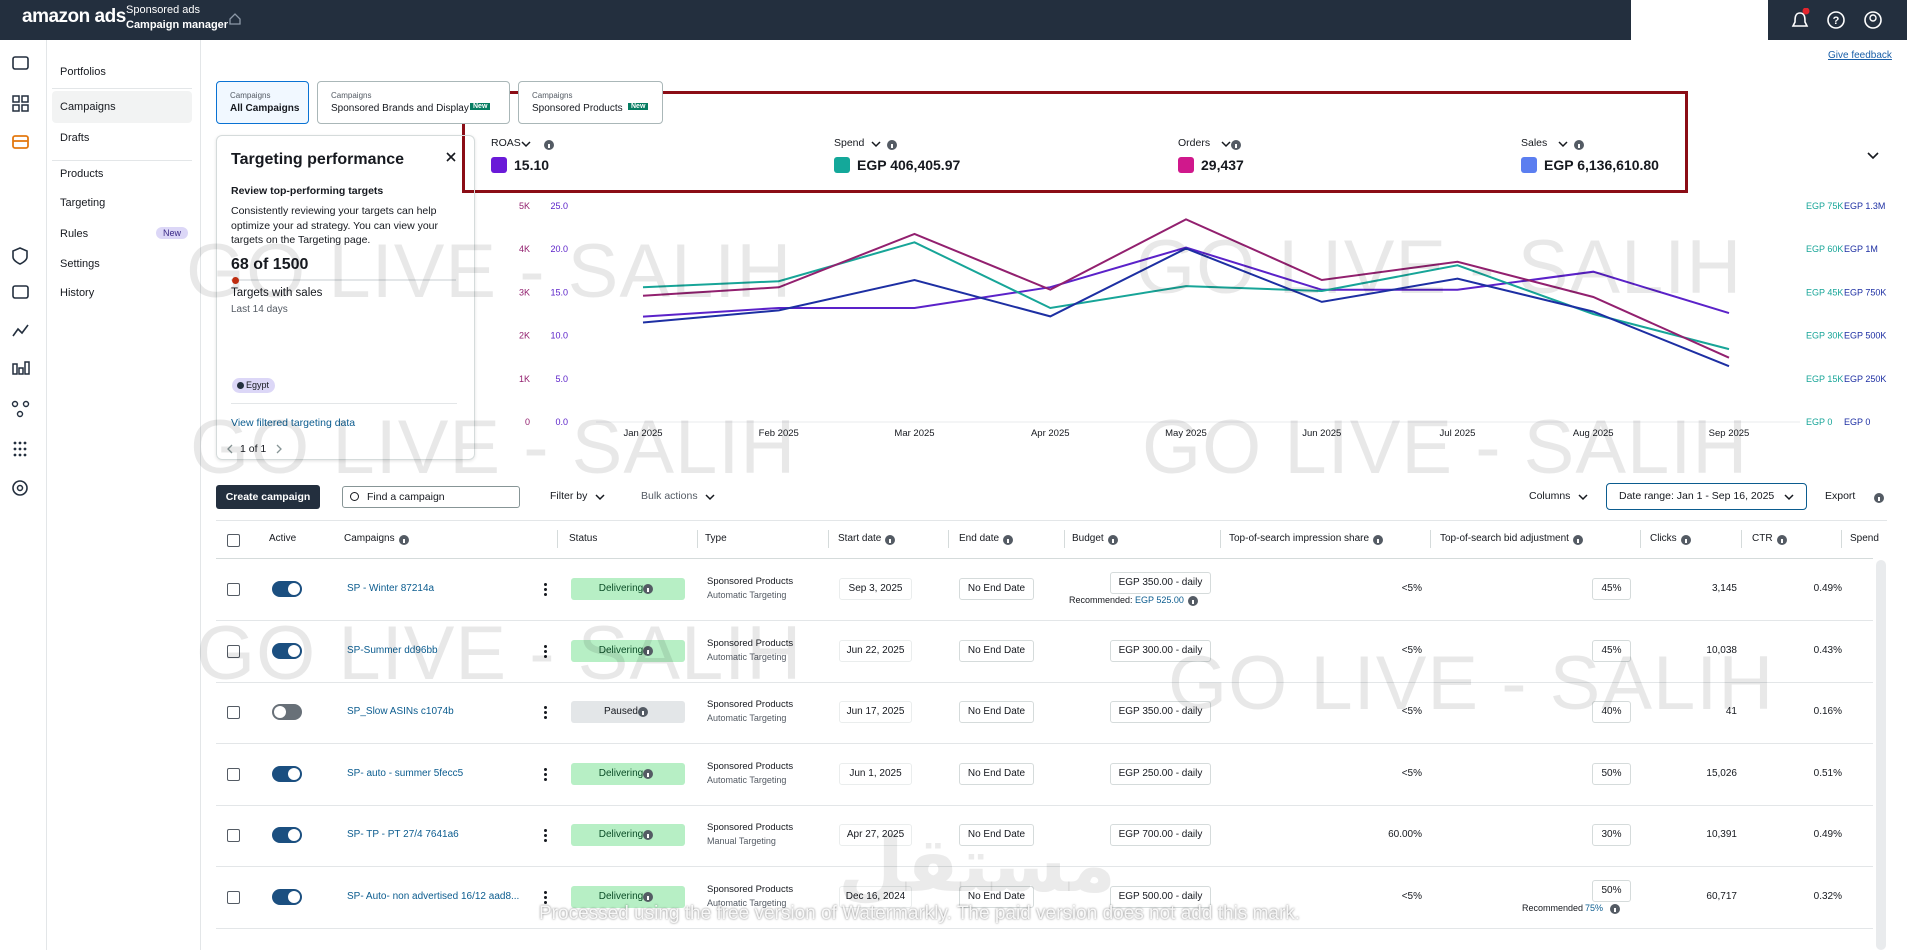  I want to click on start-date: Apr 27, 2025, so click(875, 835).